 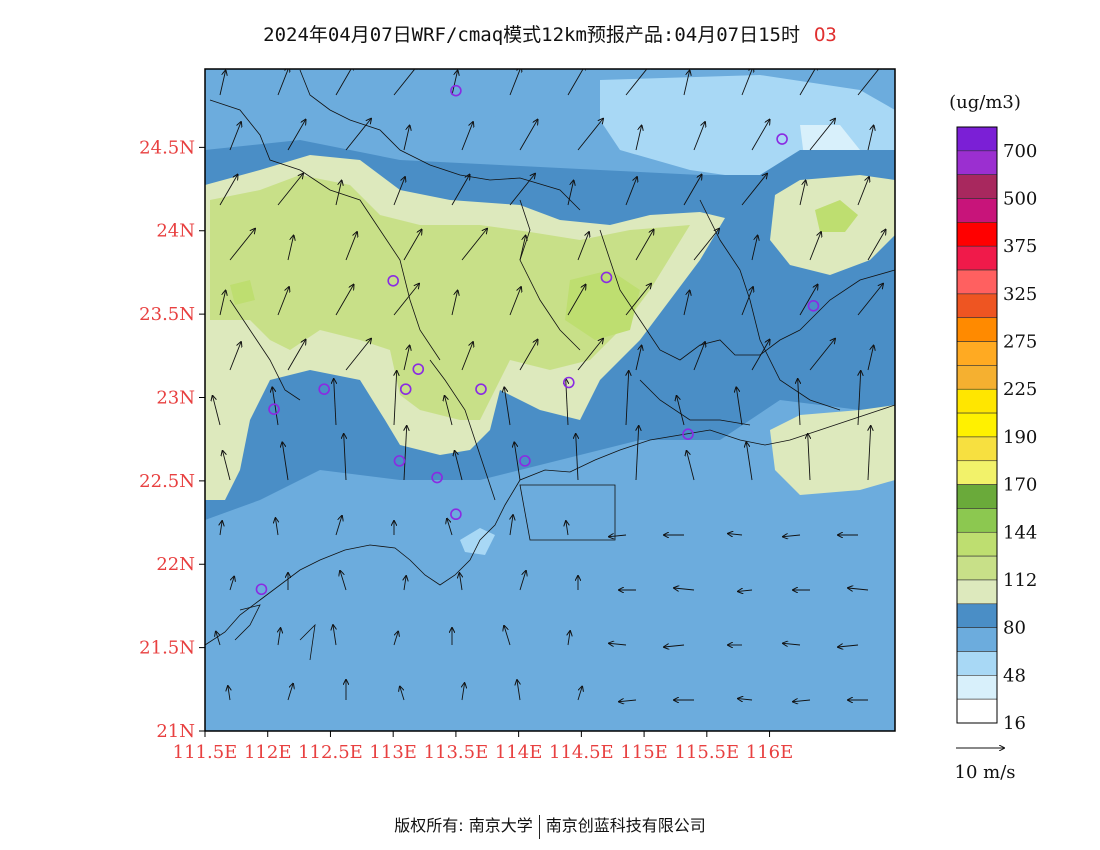 I want to click on copyright-company: 南京创蓝科技有限公司, so click(x=625, y=825).